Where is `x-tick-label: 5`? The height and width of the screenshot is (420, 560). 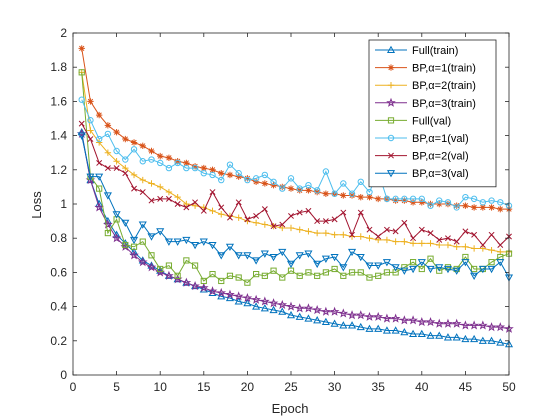 x-tick-label: 5 is located at coordinates (116, 387).